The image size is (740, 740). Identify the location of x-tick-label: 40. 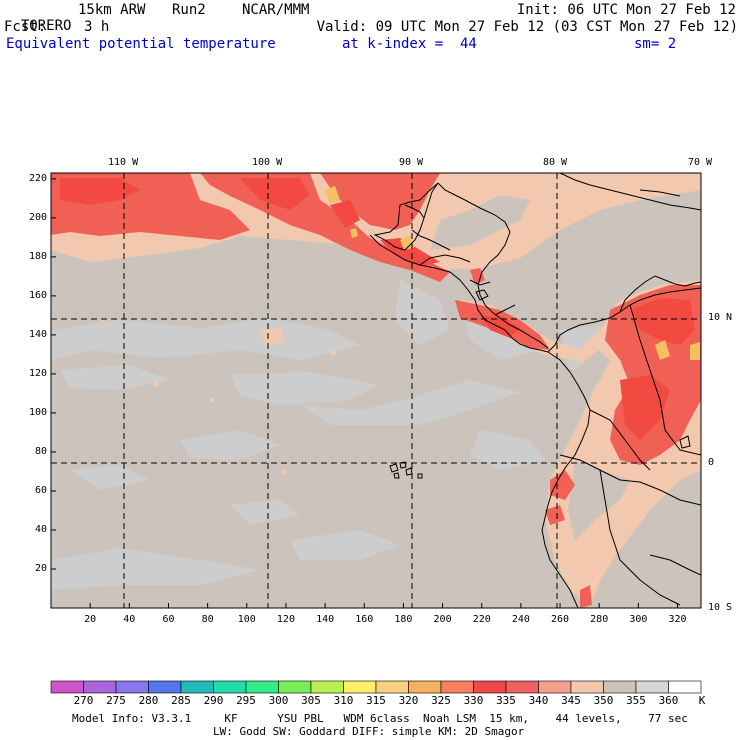
(129, 619).